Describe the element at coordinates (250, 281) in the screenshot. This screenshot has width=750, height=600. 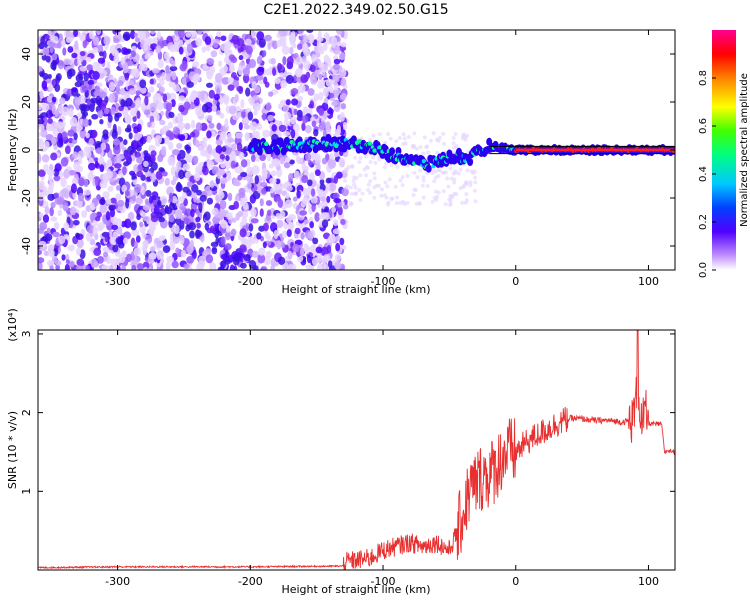
I see `top-x-tick-label: -200` at that location.